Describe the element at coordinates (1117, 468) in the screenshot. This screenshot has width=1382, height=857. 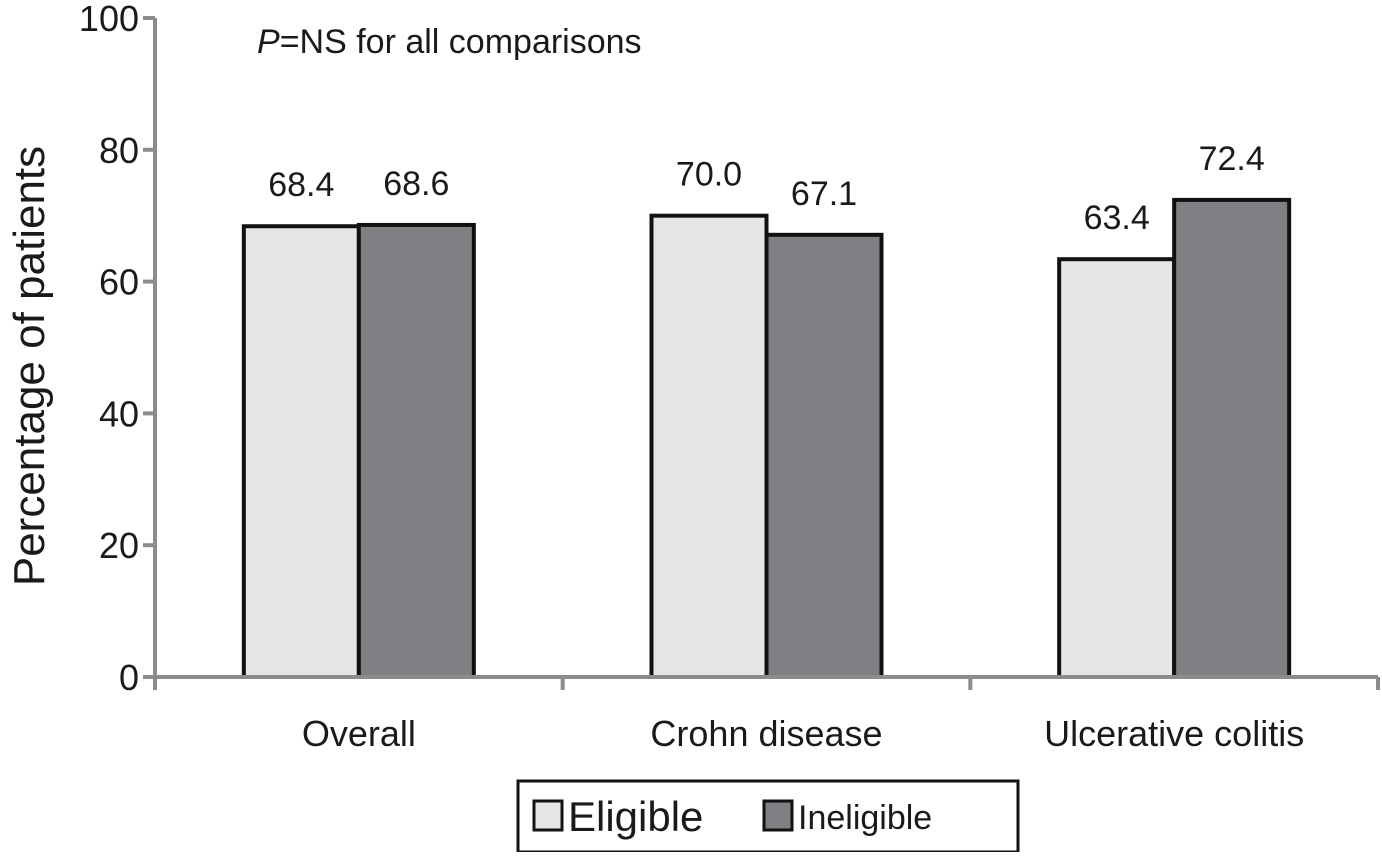
I see `bar-eligible-ulcerative-colitis` at that location.